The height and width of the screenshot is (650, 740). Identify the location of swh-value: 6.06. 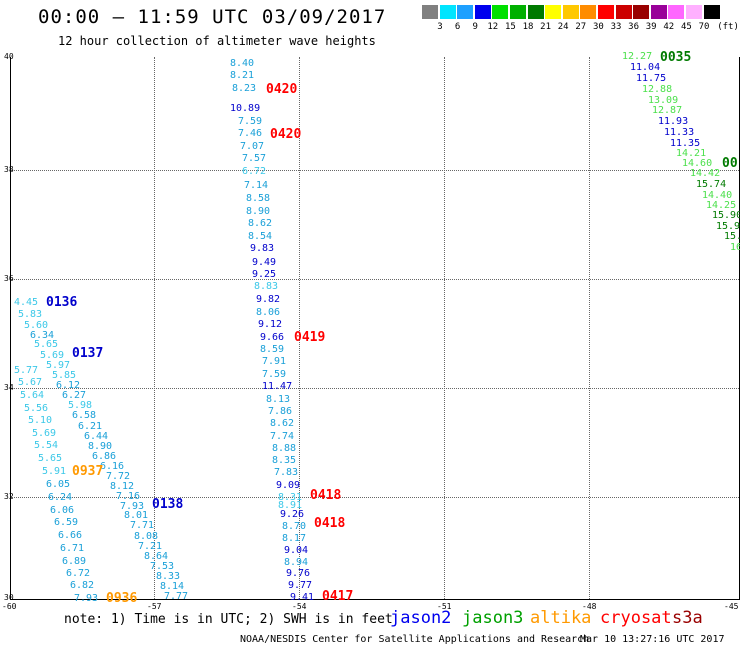
(62, 510).